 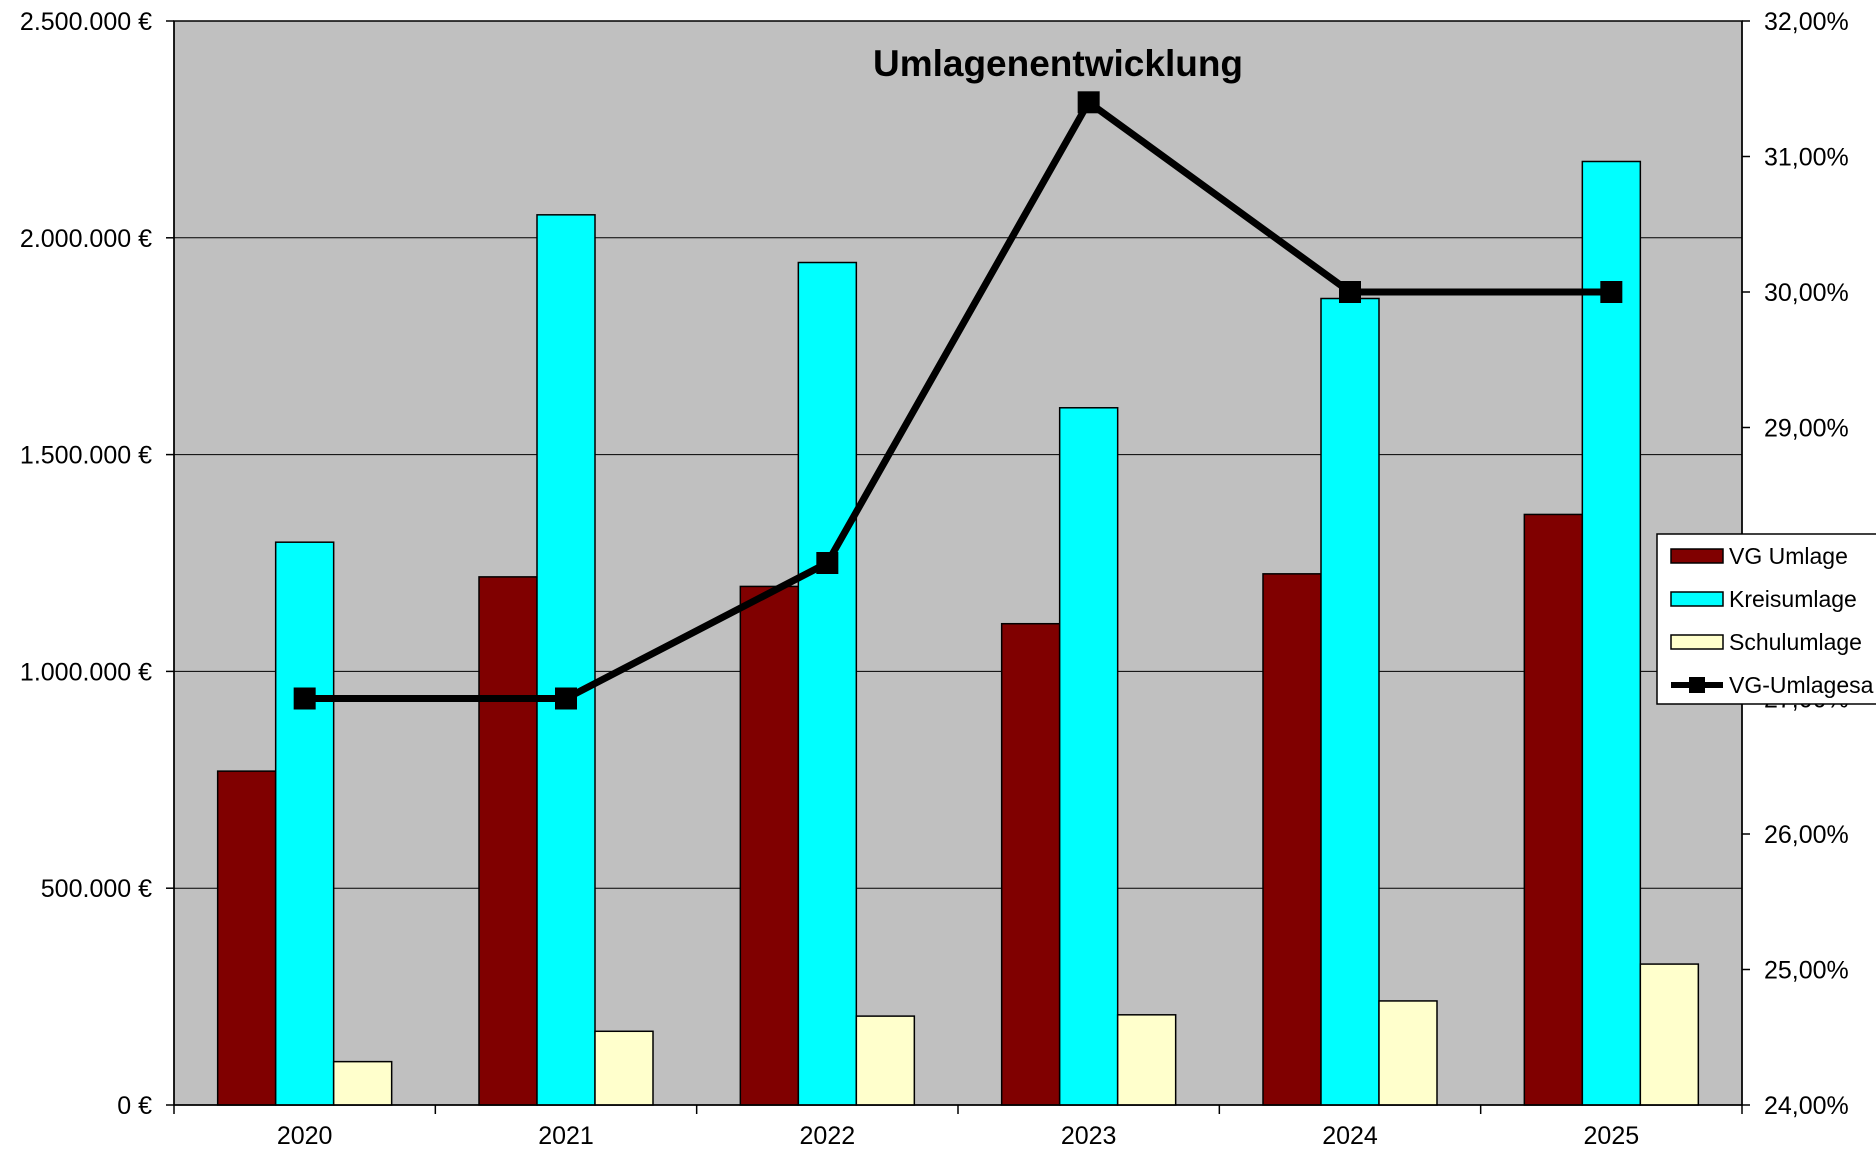 What do you see at coordinates (1350, 292) in the screenshot?
I see `line-point-2024` at bounding box center [1350, 292].